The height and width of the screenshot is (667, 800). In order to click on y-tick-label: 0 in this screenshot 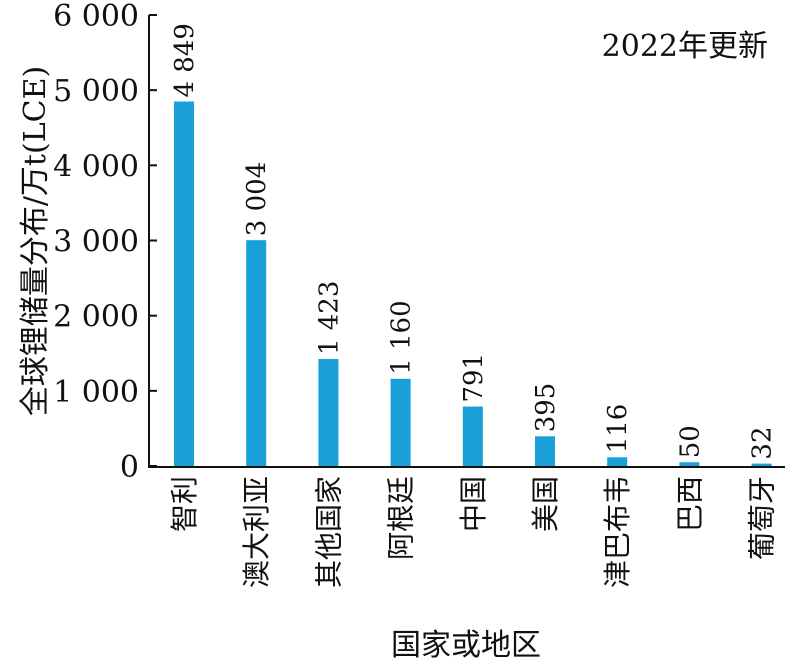, I will do `click(129, 467)`.